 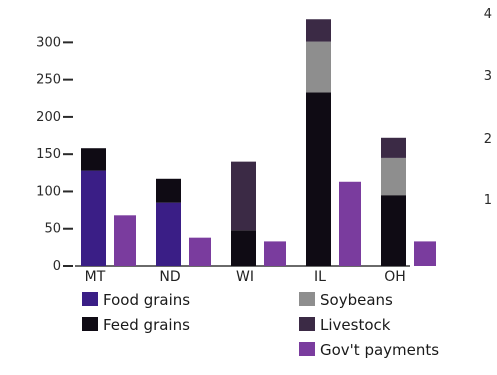 What do you see at coordinates (245, 277) in the screenshot?
I see `x-tick-label: WI` at bounding box center [245, 277].